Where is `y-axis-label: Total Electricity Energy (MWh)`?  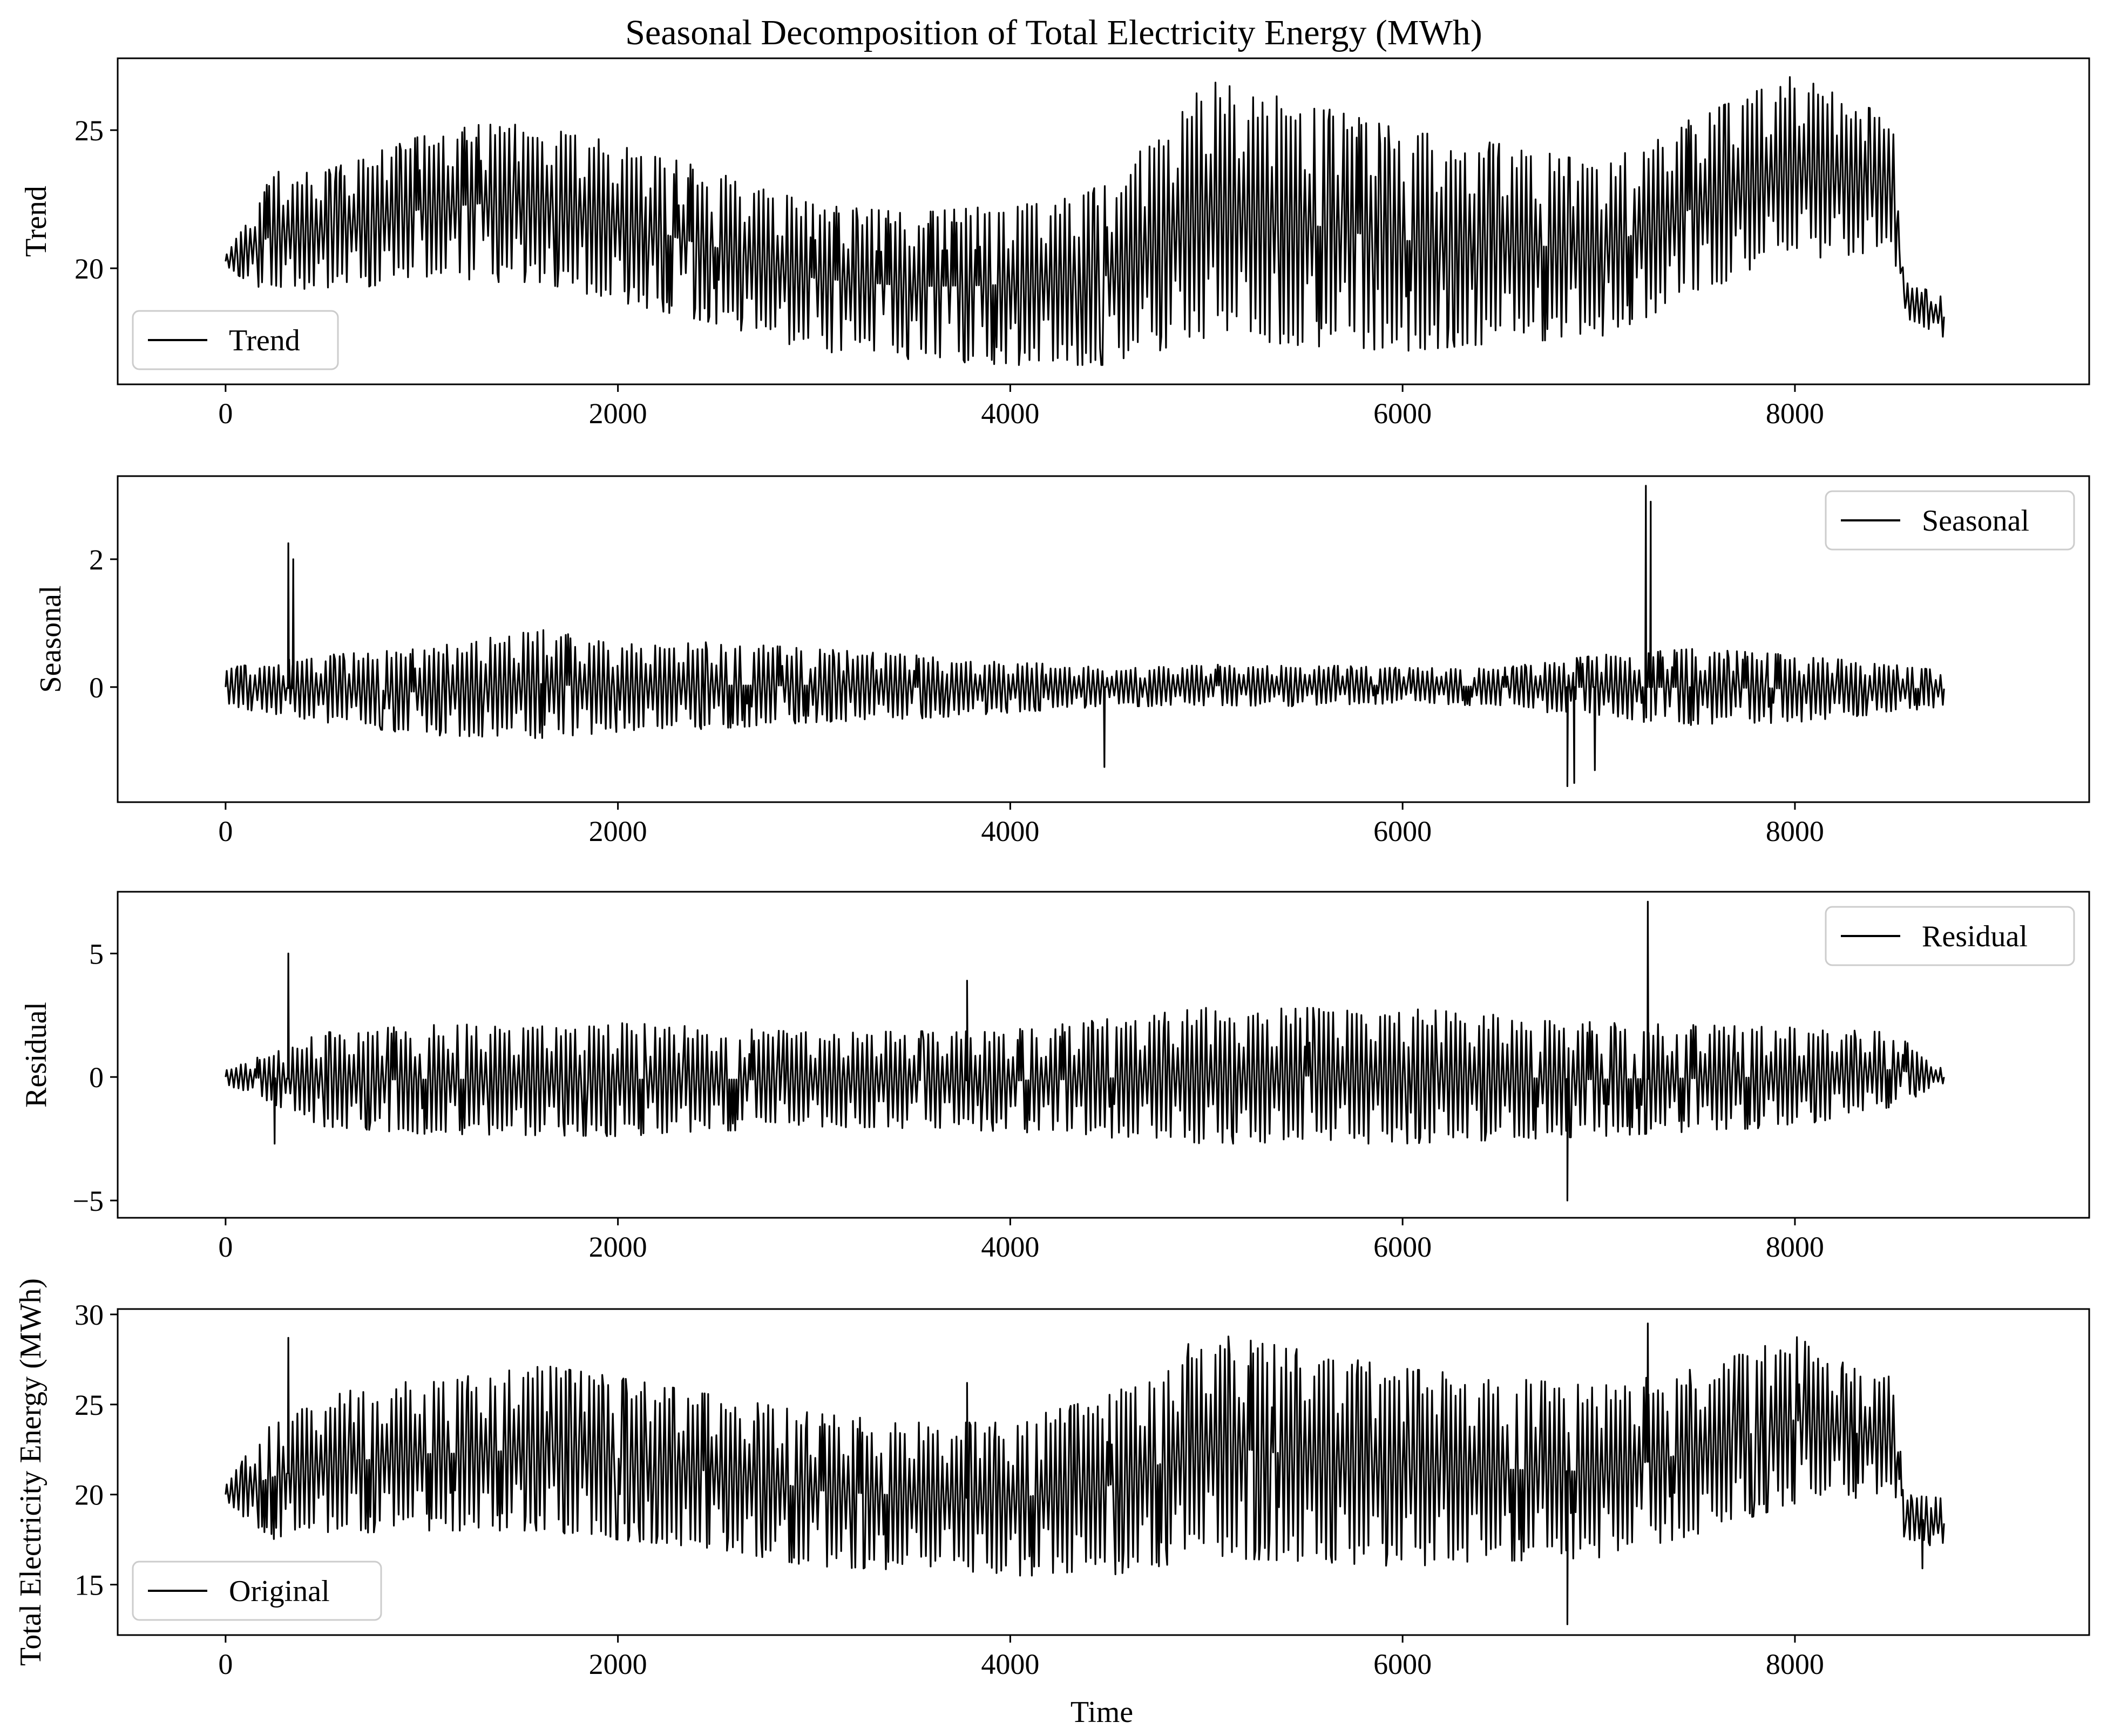 y-axis-label: Total Electricity Energy (MWh) is located at coordinates (31, 1472).